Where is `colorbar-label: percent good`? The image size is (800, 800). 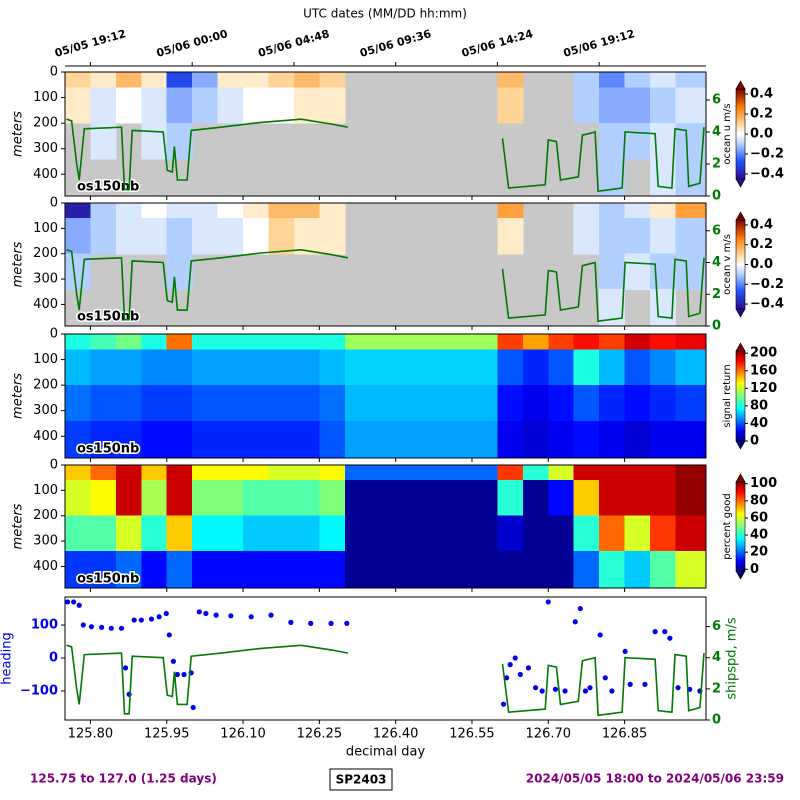 colorbar-label: percent good is located at coordinates (727, 526).